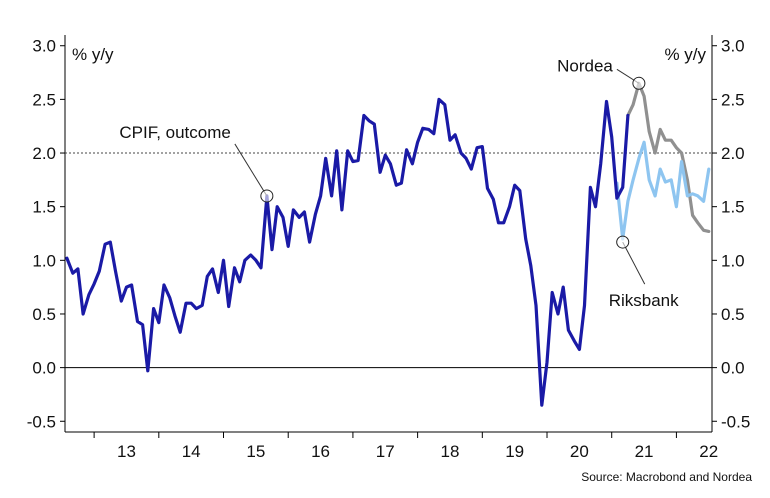 This screenshot has height=498, width=770. I want to click on annotation-label: CPIF, outcome, so click(175, 132).